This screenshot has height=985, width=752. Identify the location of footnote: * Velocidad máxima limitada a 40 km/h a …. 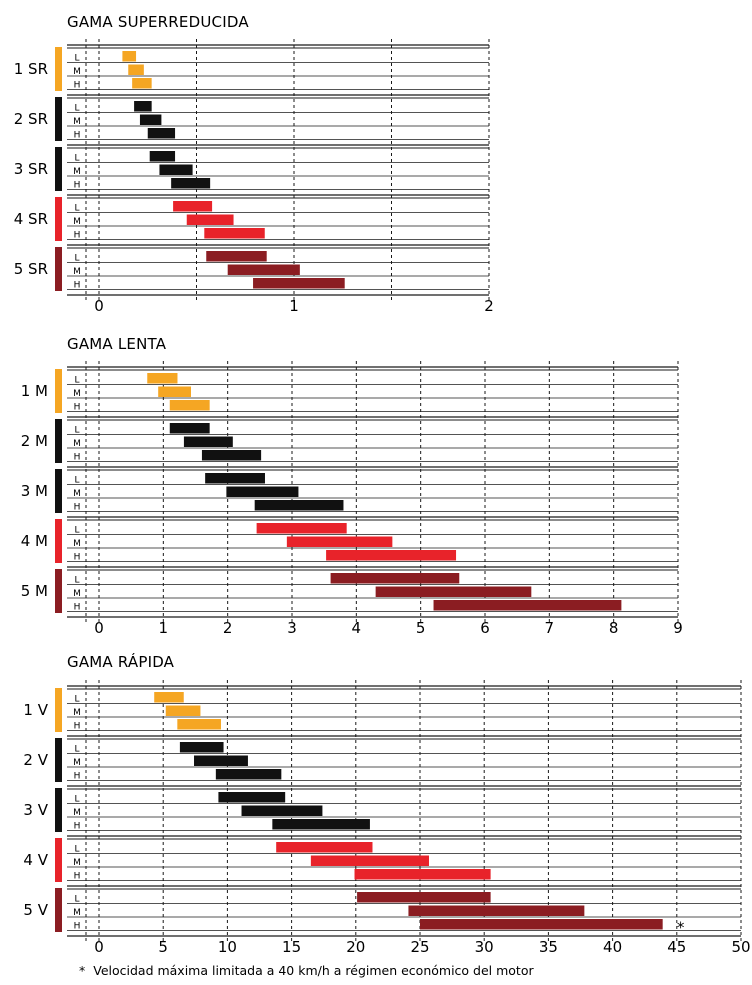
(306, 970).